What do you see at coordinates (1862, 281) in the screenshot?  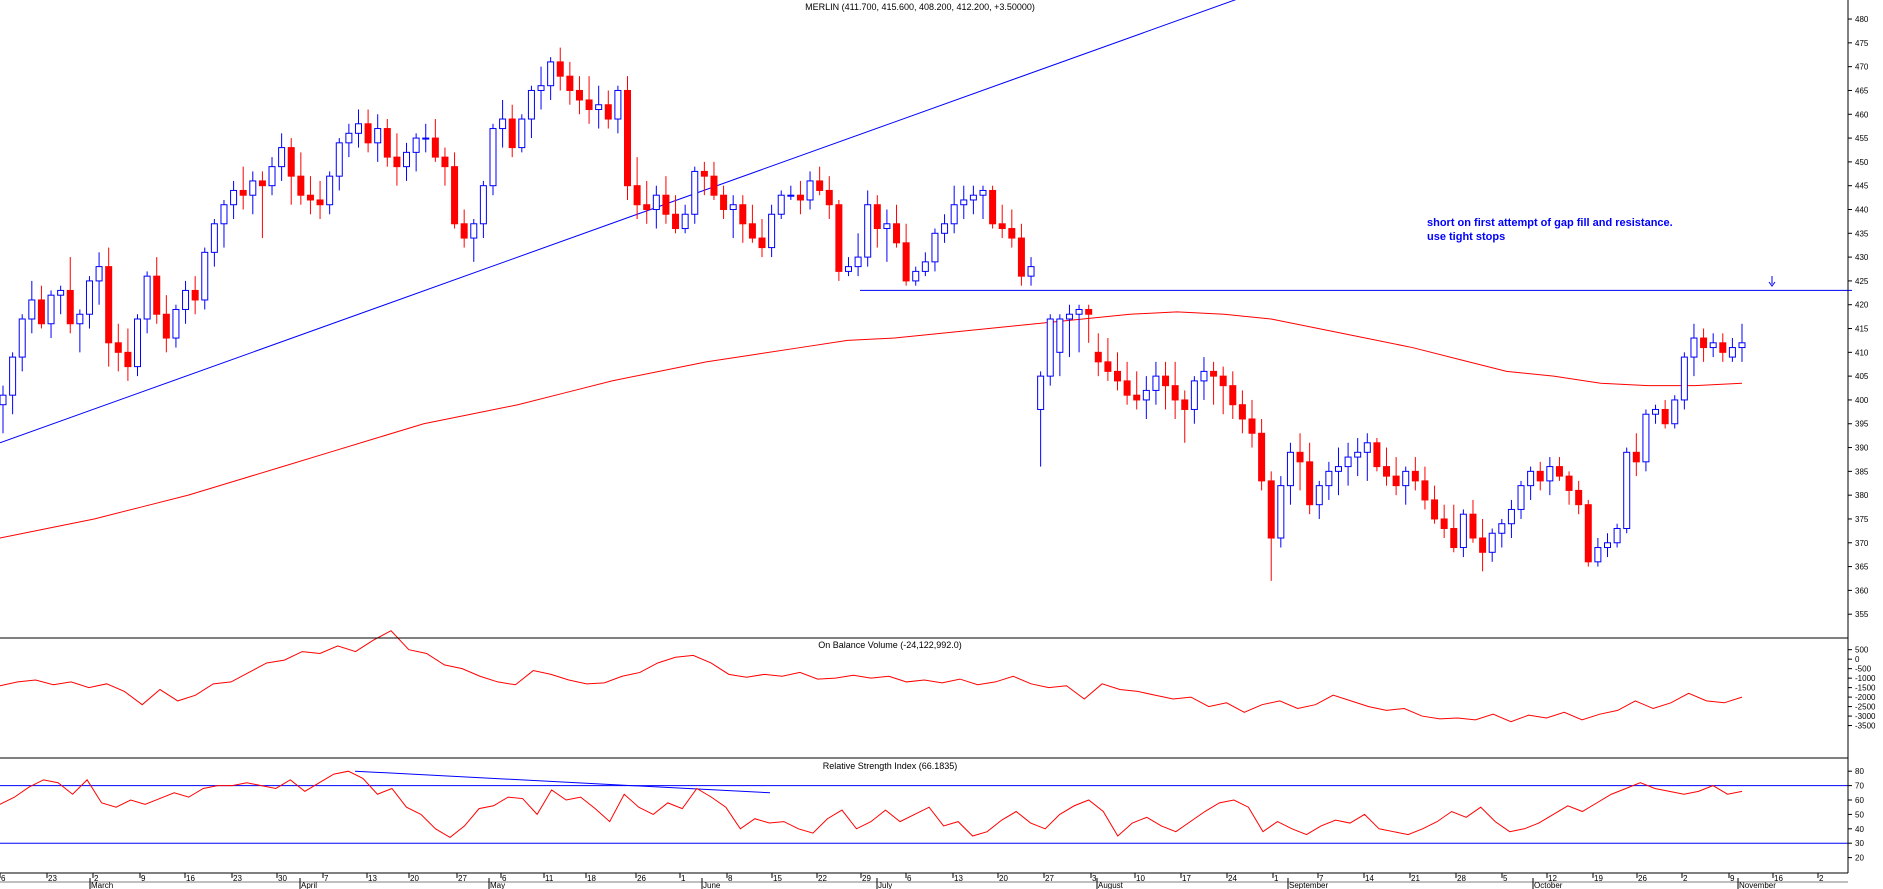 I see `price-axis-label: 425` at bounding box center [1862, 281].